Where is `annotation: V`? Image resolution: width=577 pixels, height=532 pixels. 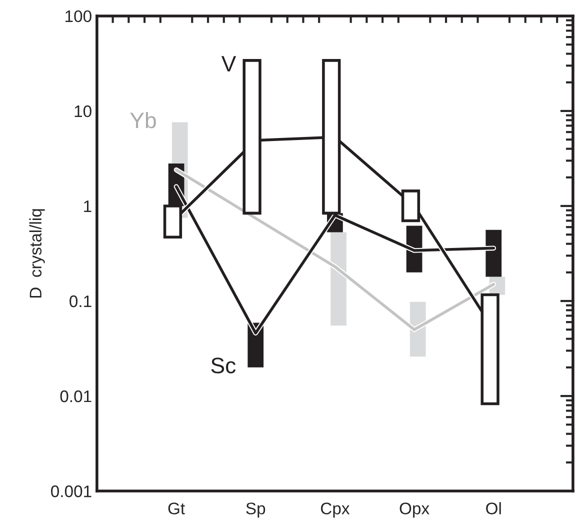 annotation: V is located at coordinates (228, 64).